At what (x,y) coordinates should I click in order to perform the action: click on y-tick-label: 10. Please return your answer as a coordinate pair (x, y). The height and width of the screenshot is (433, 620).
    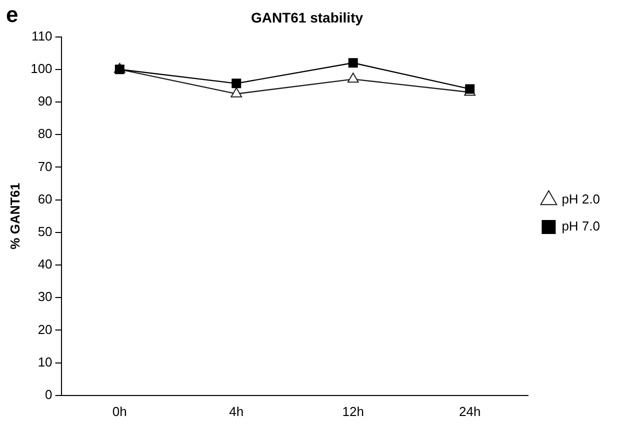
    Looking at the image, I should click on (45, 362).